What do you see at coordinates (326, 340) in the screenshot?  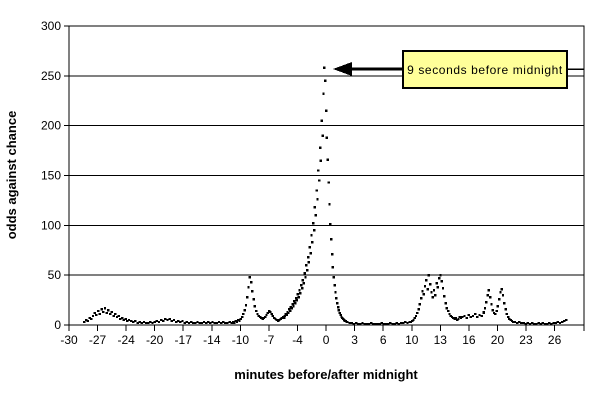 I see `x-tick-label: 0` at bounding box center [326, 340].